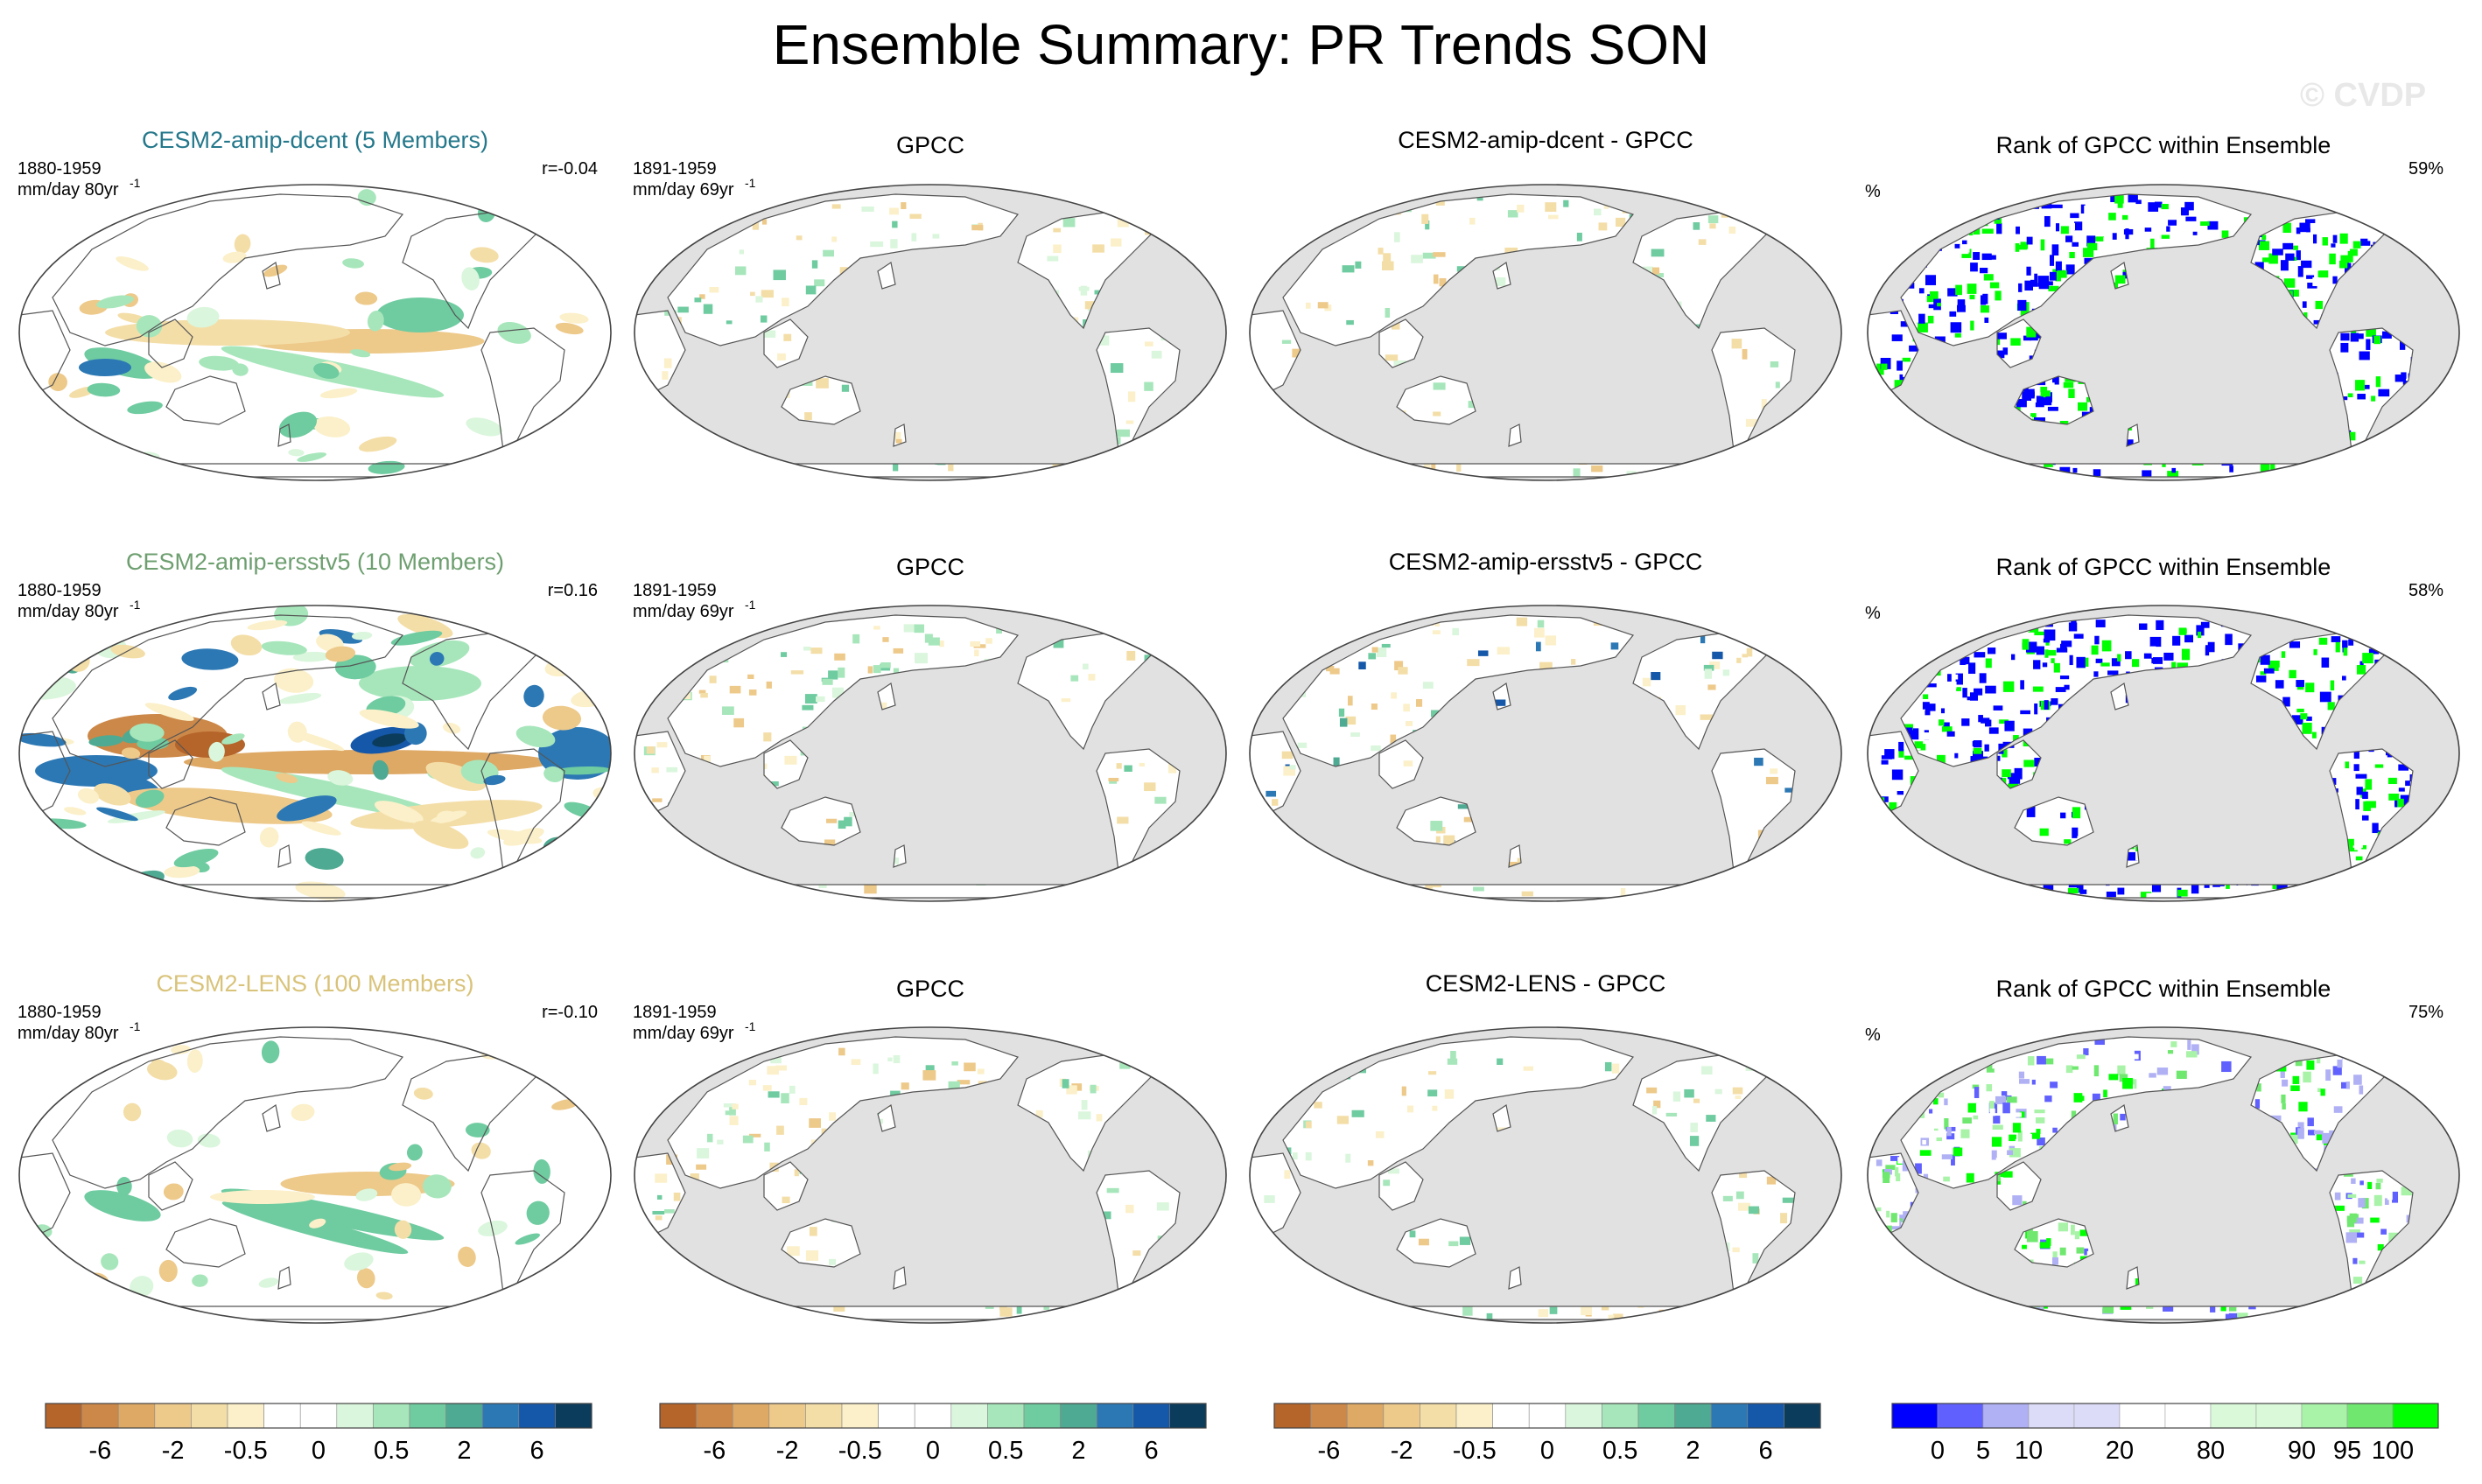 The height and width of the screenshot is (1484, 2482). I want to click on map-diff-r2, so click(1545, 1175).